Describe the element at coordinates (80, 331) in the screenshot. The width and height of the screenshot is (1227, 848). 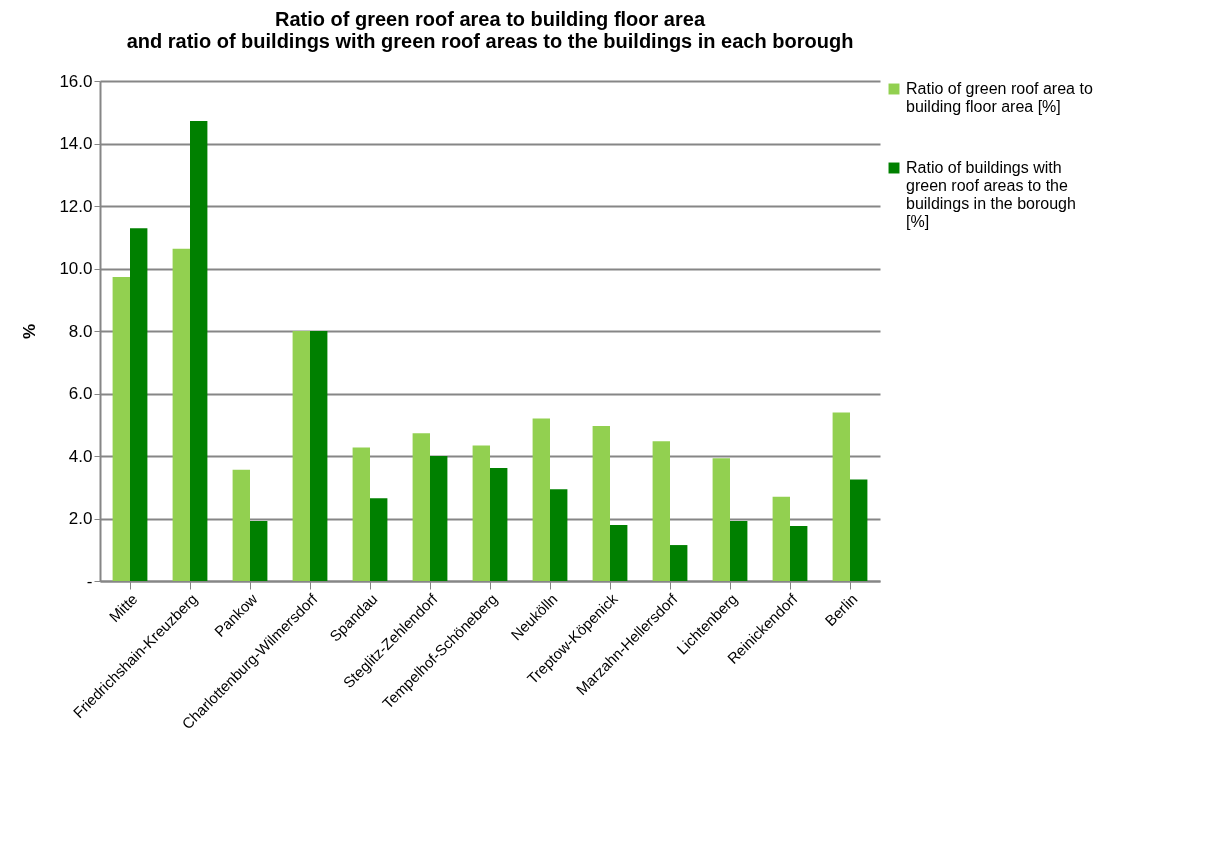
I see `y-tick-label: 8.0` at that location.